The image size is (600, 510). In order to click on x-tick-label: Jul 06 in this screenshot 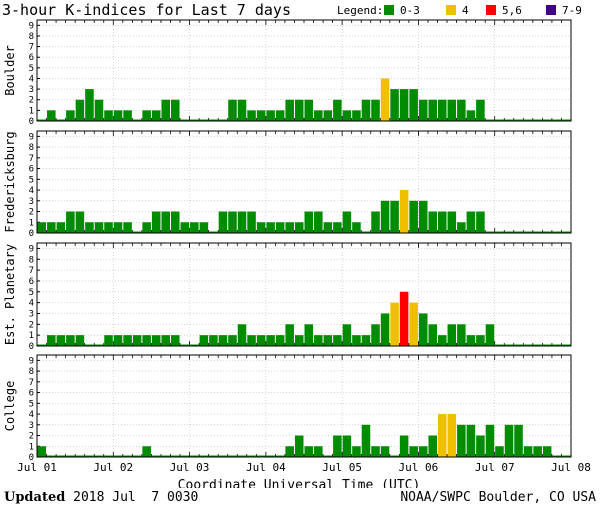, I will do `click(419, 467)`.